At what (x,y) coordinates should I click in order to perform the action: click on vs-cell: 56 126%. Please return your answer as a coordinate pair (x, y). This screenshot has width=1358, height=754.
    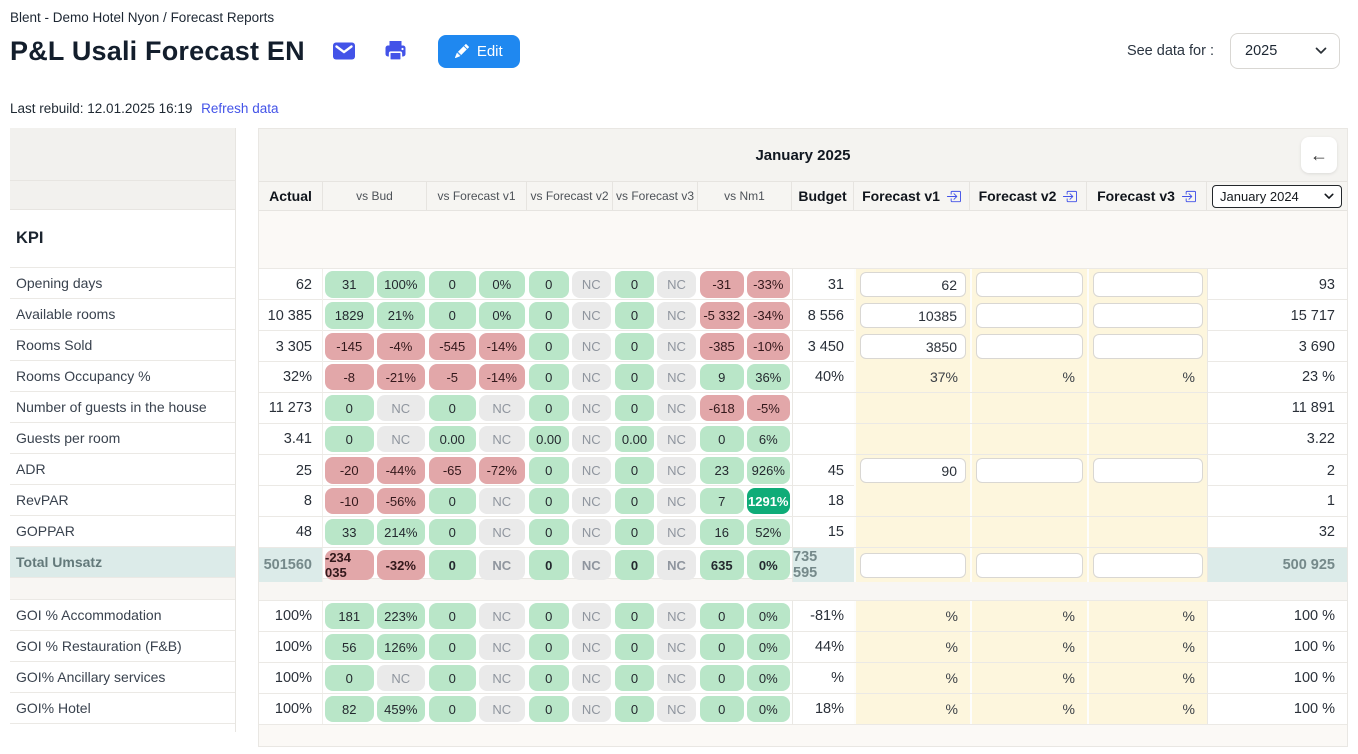
    Looking at the image, I should click on (375, 647).